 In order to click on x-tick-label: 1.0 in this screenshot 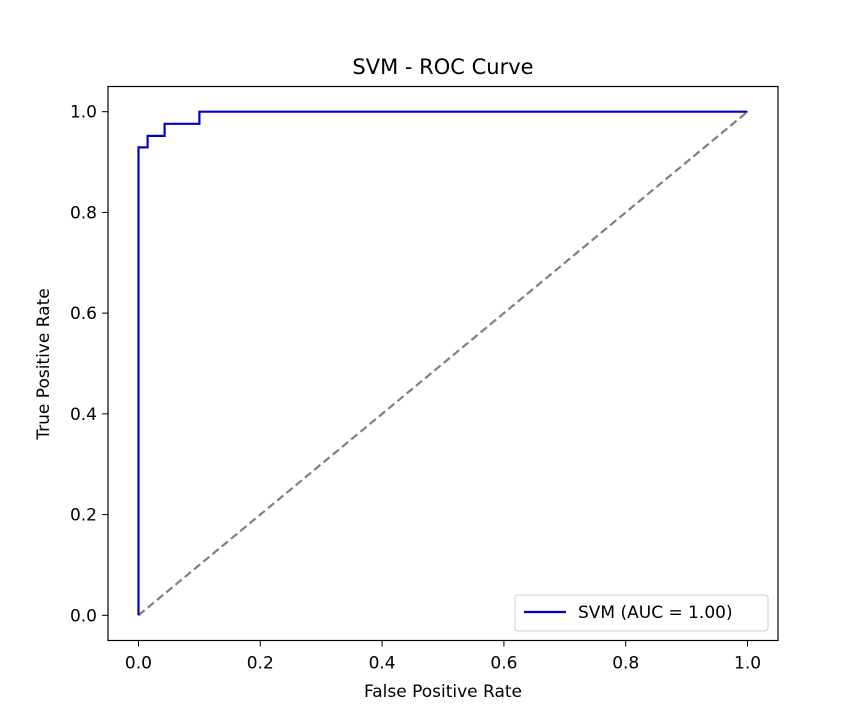, I will do `click(747, 664)`.